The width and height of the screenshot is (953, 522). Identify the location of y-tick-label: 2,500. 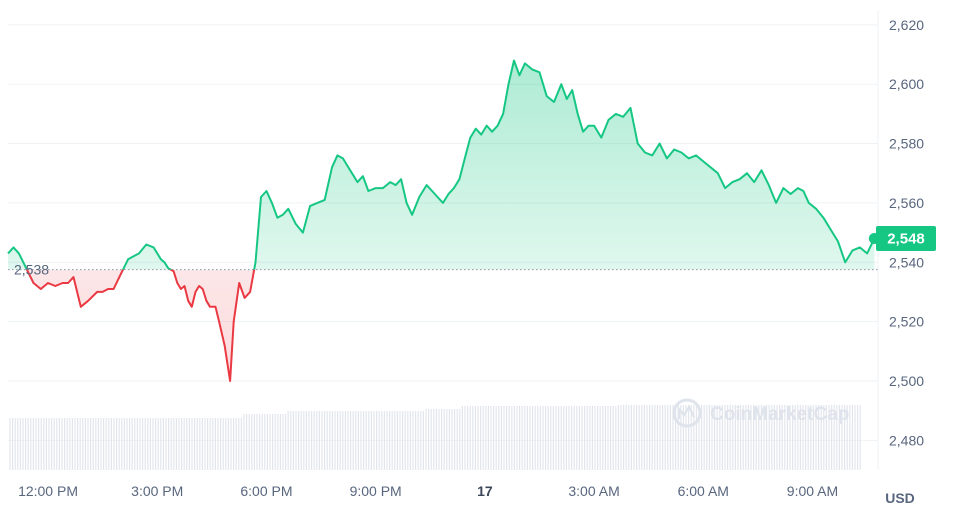
(906, 381).